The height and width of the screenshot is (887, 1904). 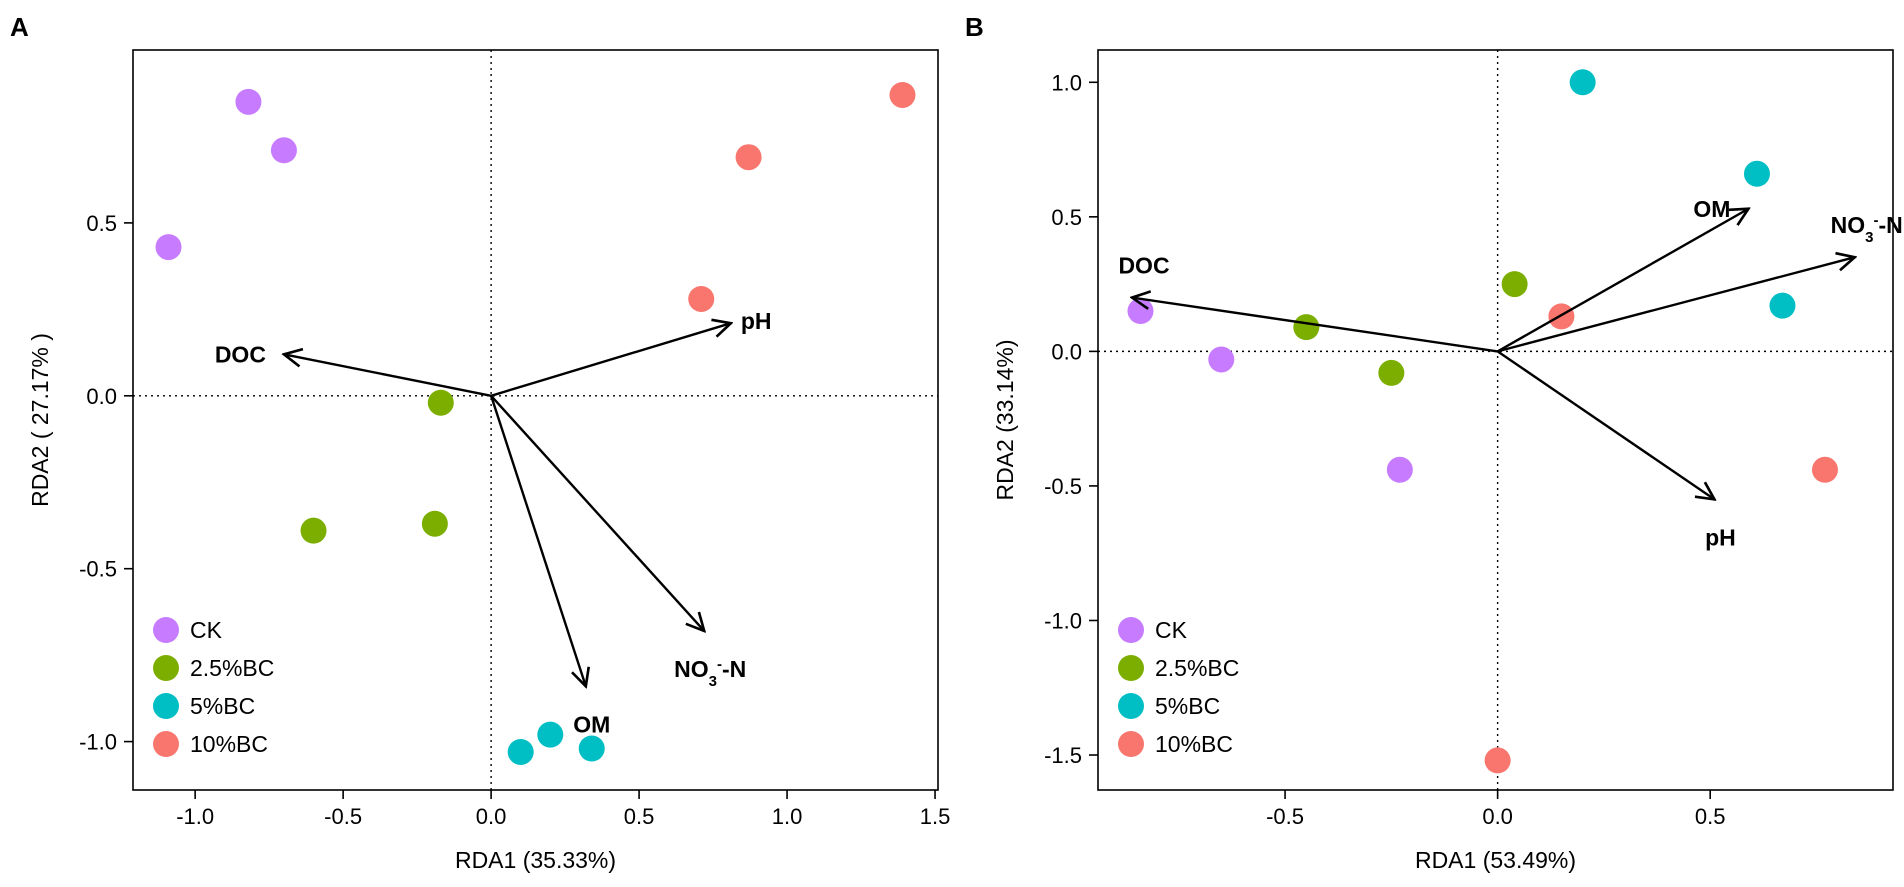 What do you see at coordinates (1005, 419) in the screenshot?
I see `y-axis-title: RDA2 (33.14%)` at bounding box center [1005, 419].